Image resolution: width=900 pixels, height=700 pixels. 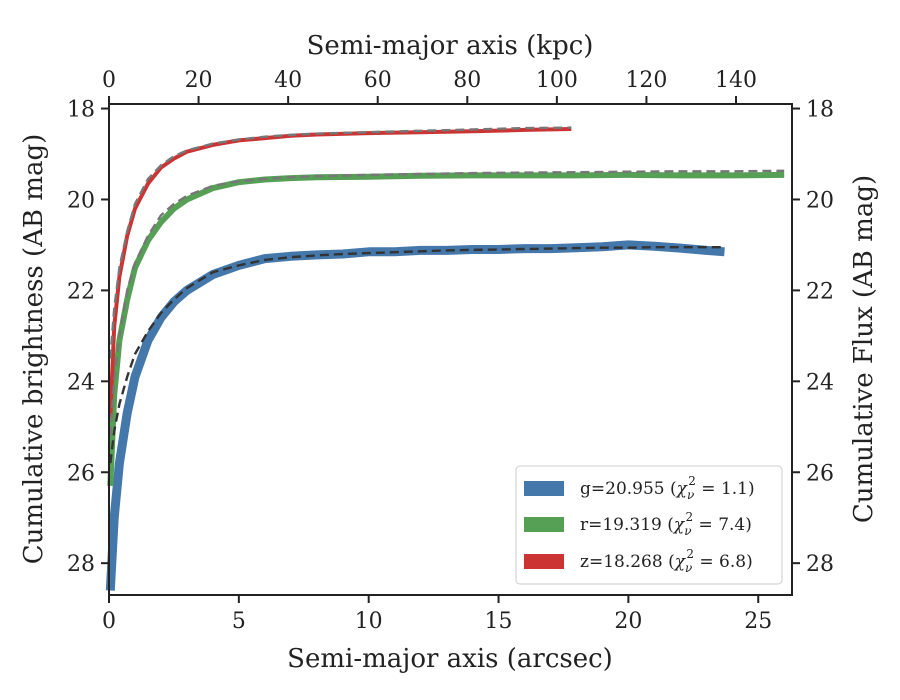 I want to click on x-tick-label: 20, so click(x=628, y=621).